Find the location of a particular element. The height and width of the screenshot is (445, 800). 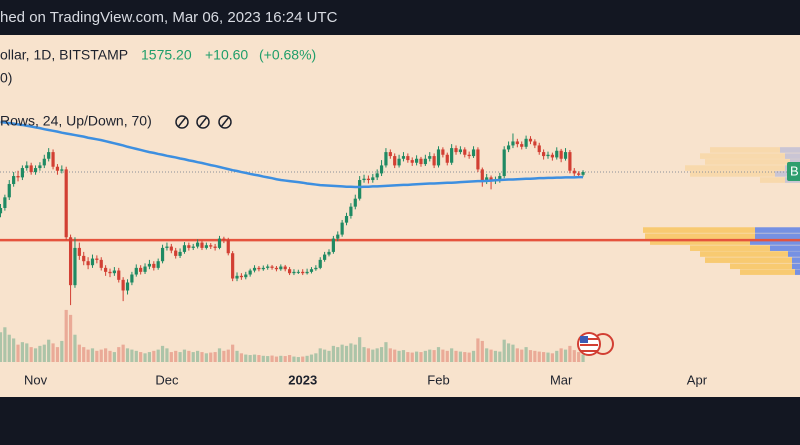

legend-symbol: ollar, 1D, BITSTAMP is located at coordinates (64, 55).